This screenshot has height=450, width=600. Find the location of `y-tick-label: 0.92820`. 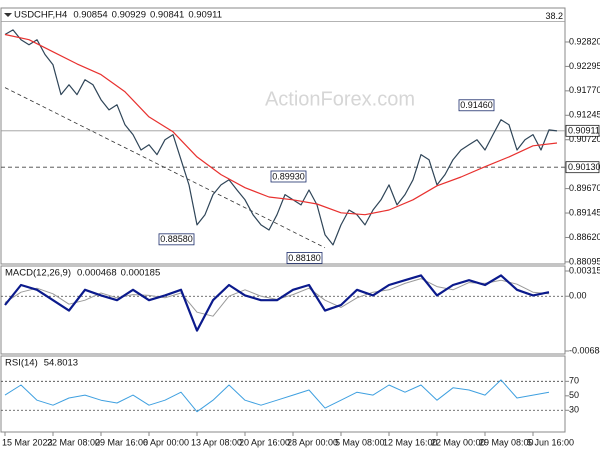

y-tick-label: 0.92820 is located at coordinates (584, 41).